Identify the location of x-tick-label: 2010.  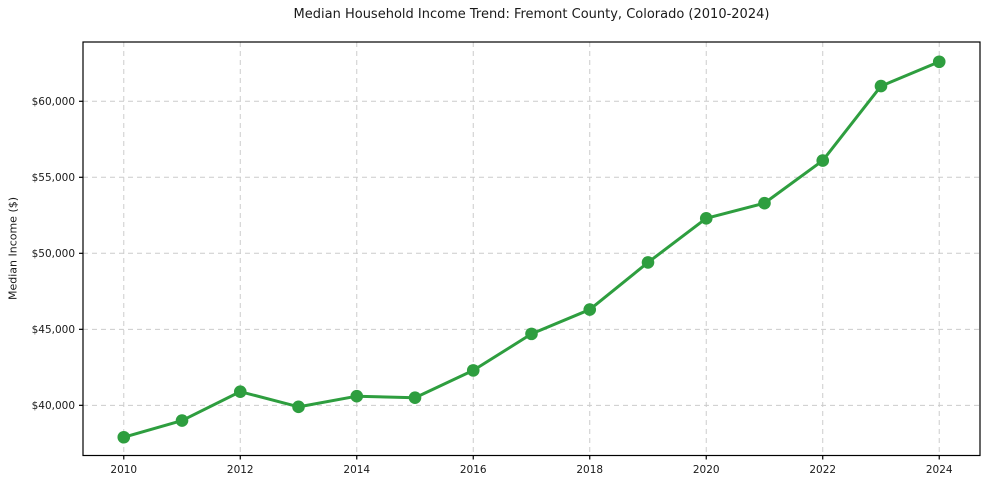
(123, 470).